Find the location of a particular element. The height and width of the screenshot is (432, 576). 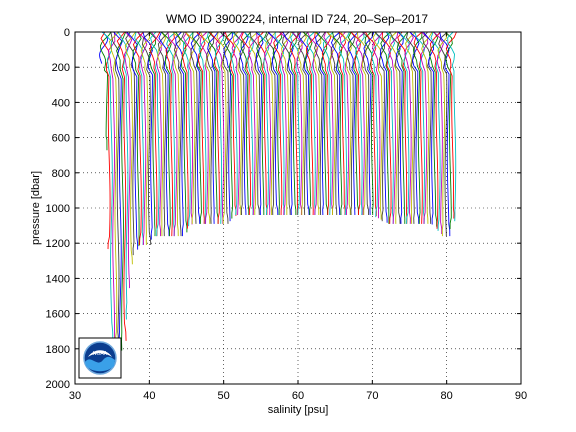

x-tick-label: 90 is located at coordinates (521, 396).